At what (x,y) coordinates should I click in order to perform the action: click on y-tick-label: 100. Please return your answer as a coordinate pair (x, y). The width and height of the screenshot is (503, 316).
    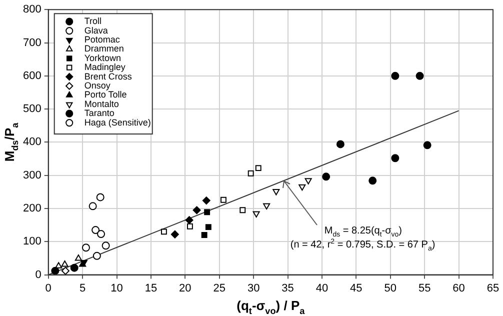
    Looking at the image, I should click on (32, 242).